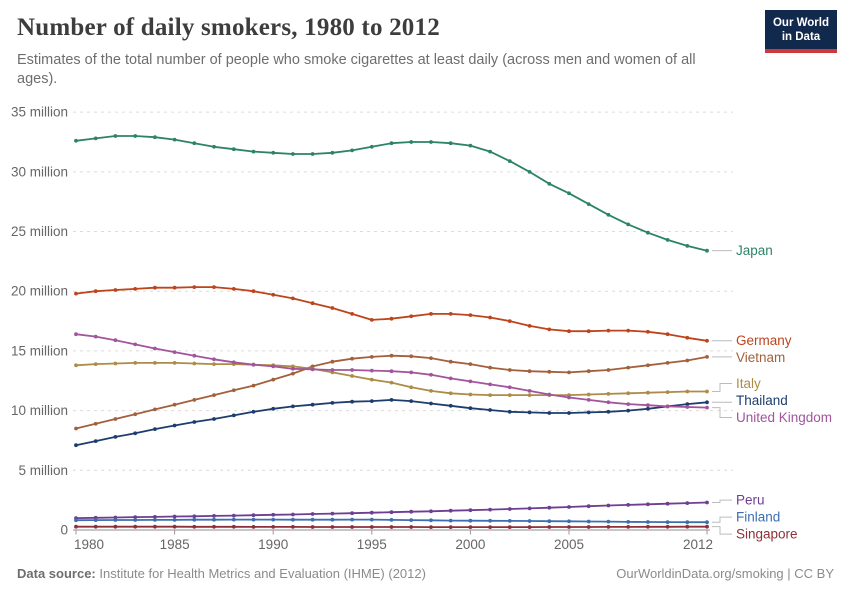 The image size is (850, 600). Describe the element at coordinates (758, 517) in the screenshot. I see `series-label-finland: Finland` at that location.